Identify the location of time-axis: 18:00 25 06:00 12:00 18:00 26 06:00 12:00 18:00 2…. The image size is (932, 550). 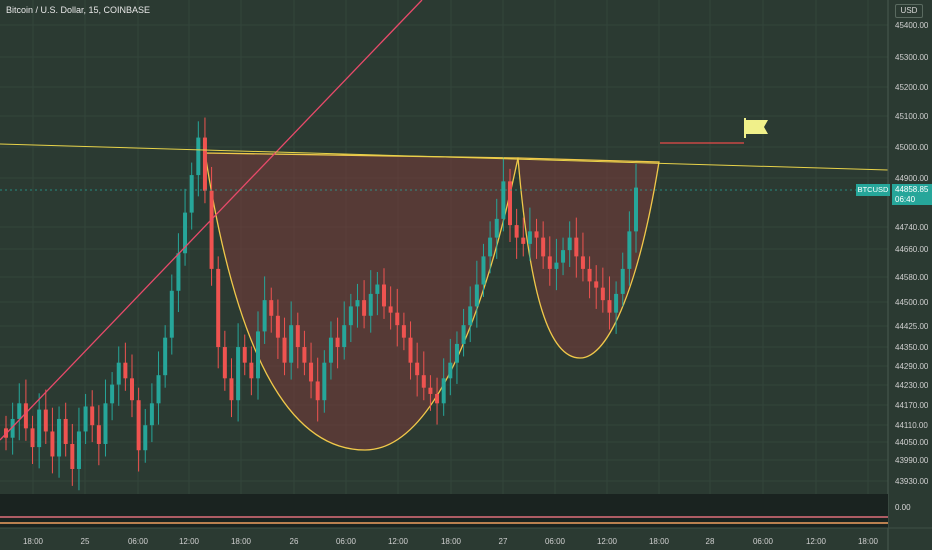
(451, 541).